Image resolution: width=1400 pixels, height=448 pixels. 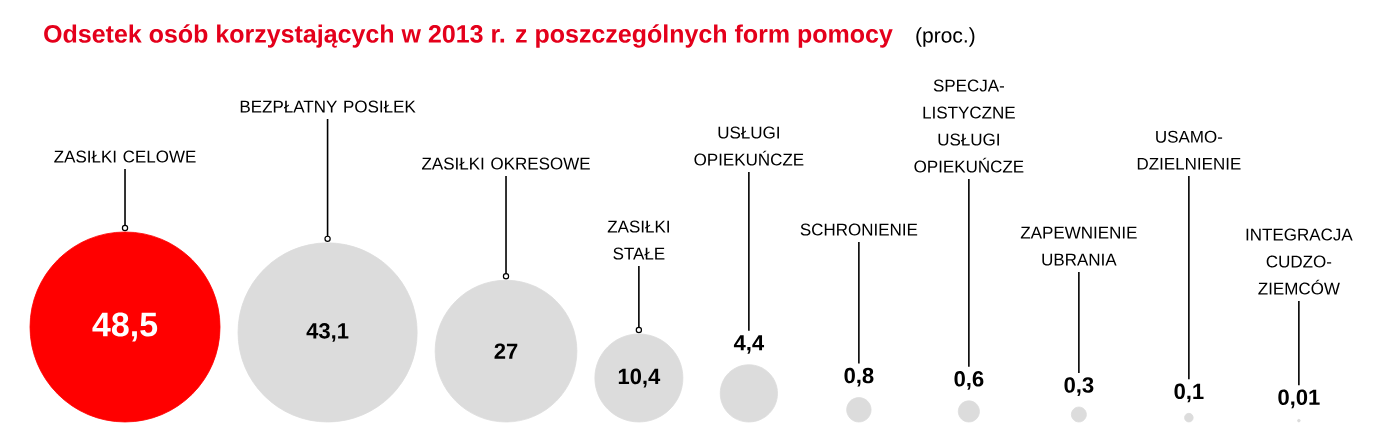 I want to click on data-label: 0,01, so click(x=1299, y=399).